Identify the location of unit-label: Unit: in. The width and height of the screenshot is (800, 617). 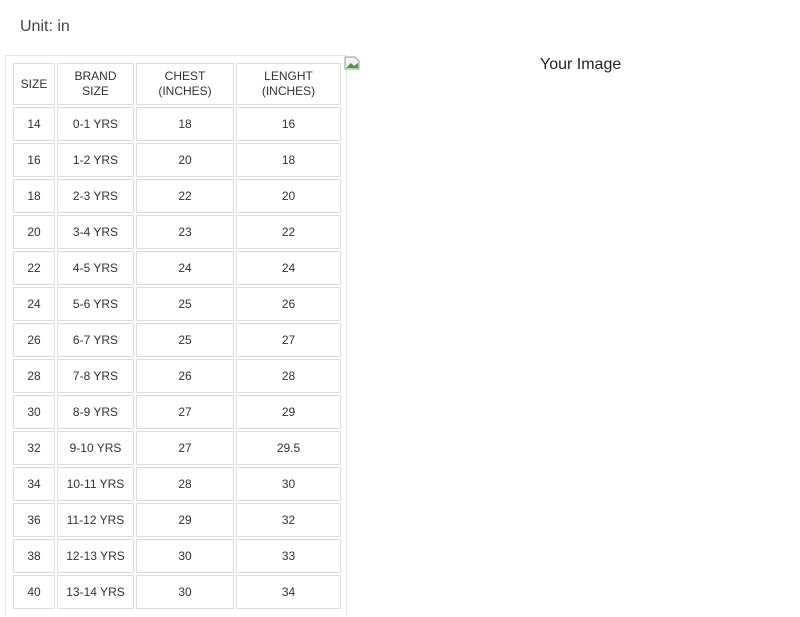
(45, 26).